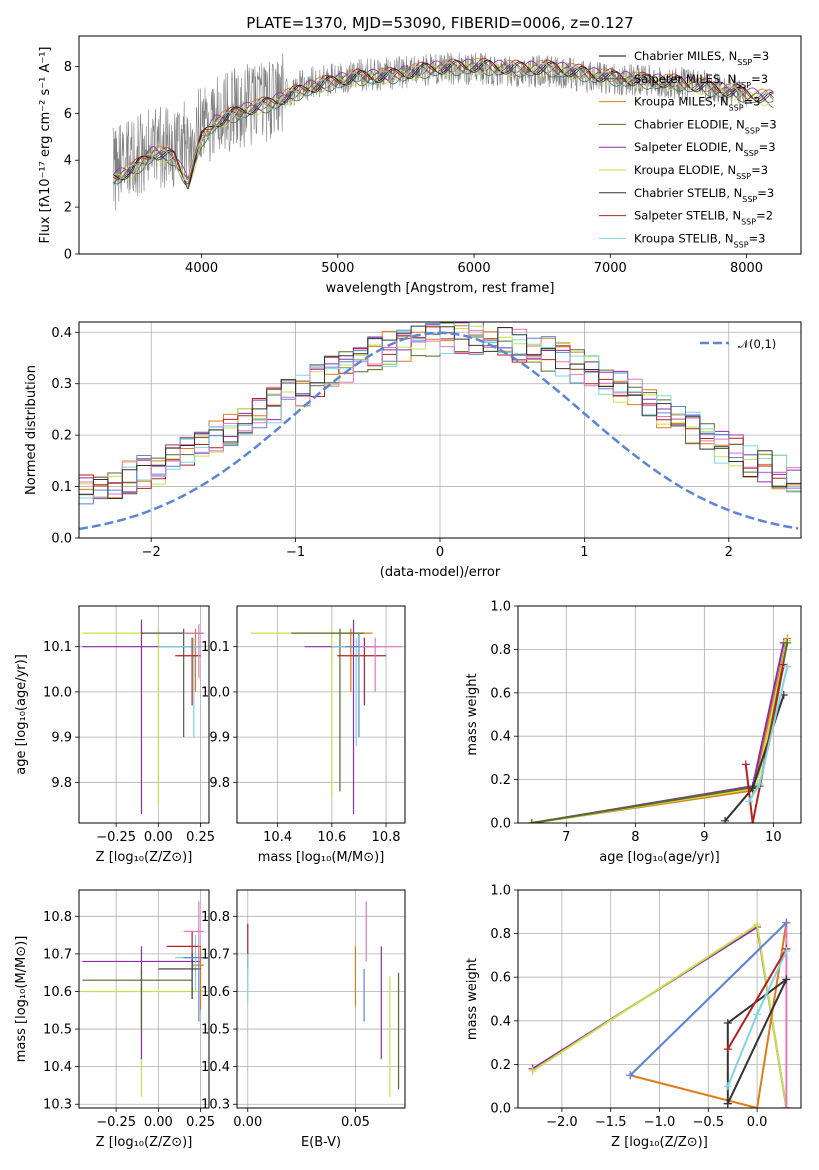 This screenshot has height=1170, width=819. I want to click on mass-vs-Z-xtick-label: 0.00, so click(158, 1122).